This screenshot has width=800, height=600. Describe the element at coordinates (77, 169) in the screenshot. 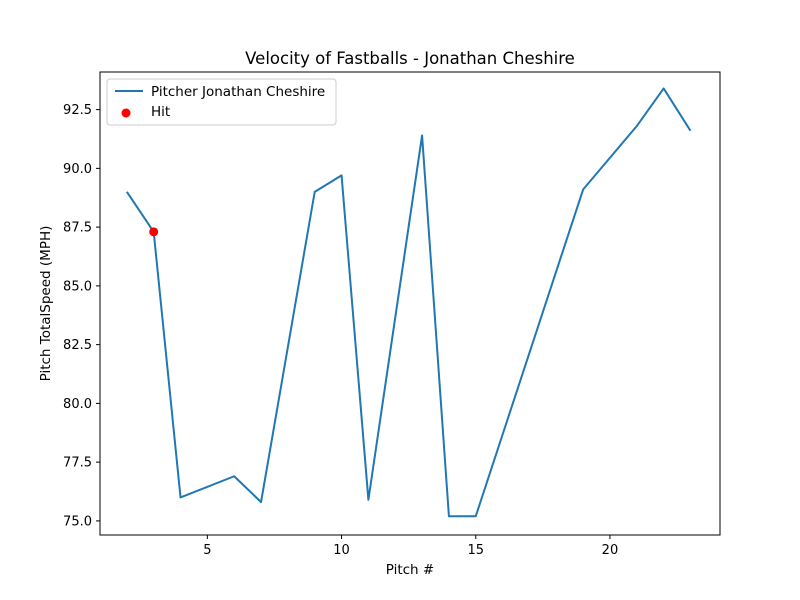

I see `y-tick-label: 90.0` at that location.